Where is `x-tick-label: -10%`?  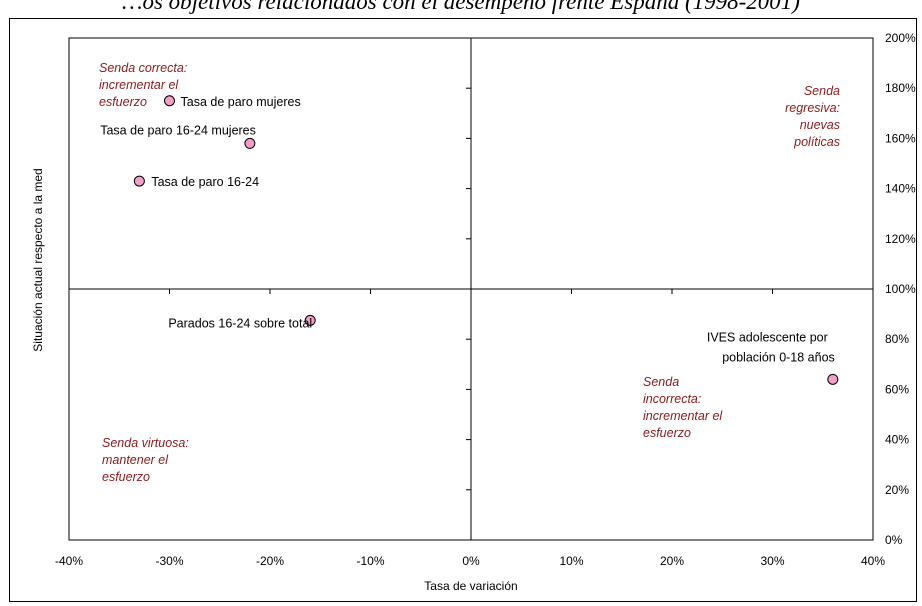
x-tick-label: -10% is located at coordinates (370, 561).